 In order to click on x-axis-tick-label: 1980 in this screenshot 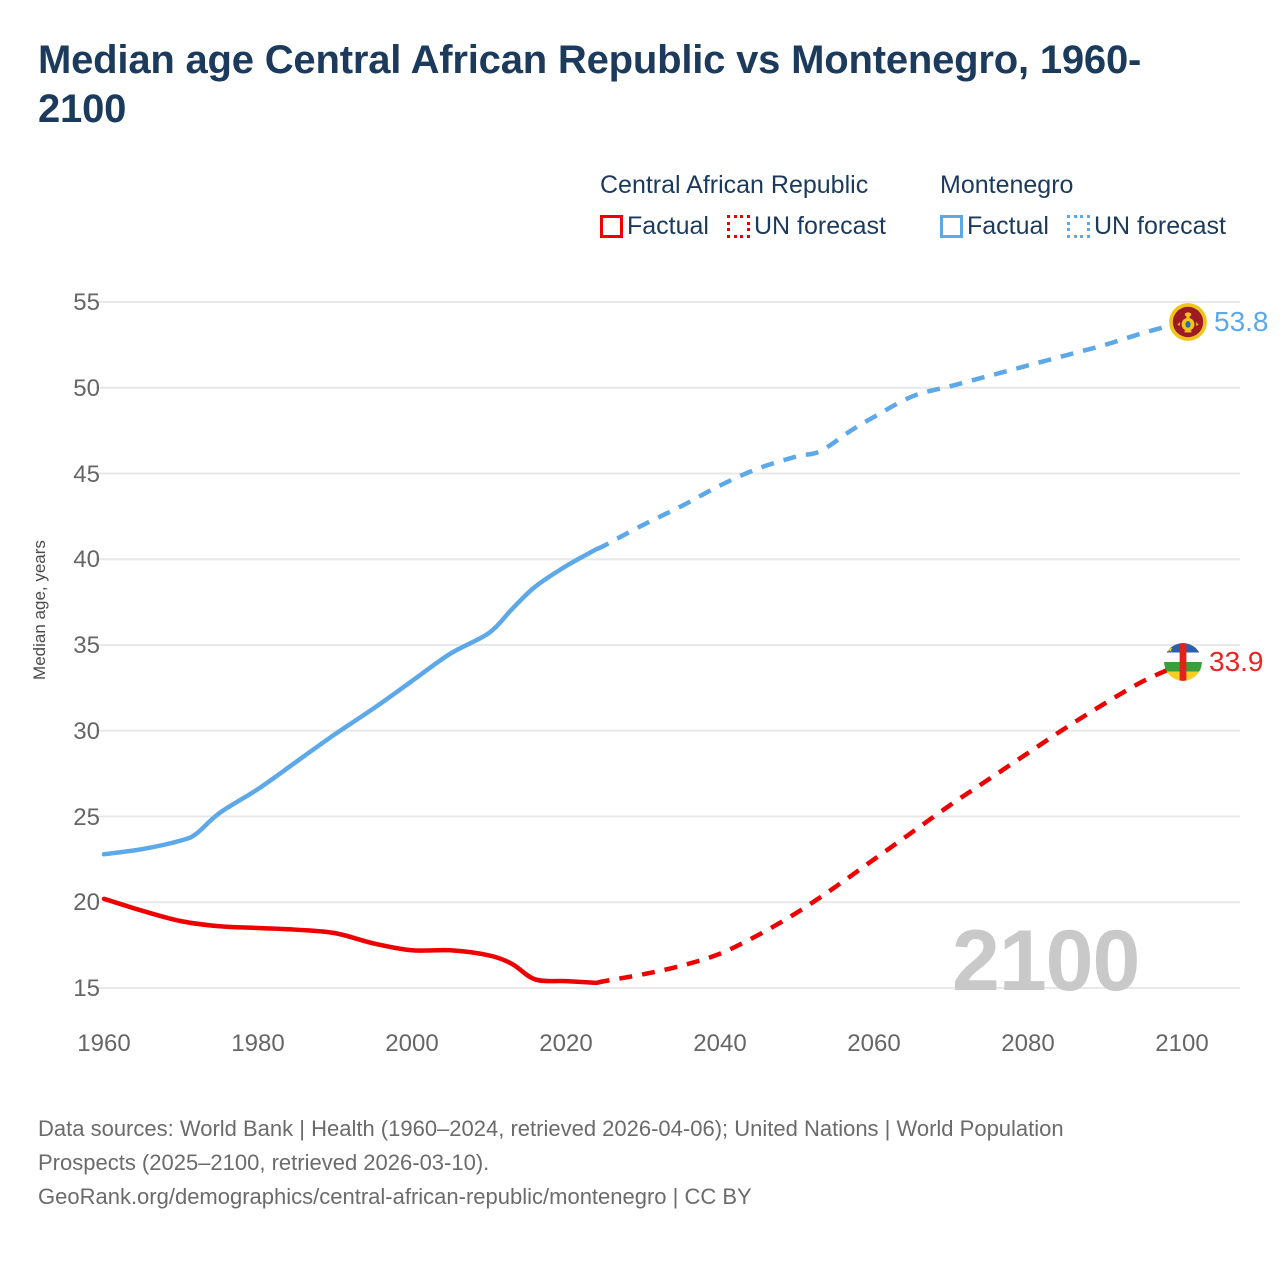, I will do `click(258, 1043)`.